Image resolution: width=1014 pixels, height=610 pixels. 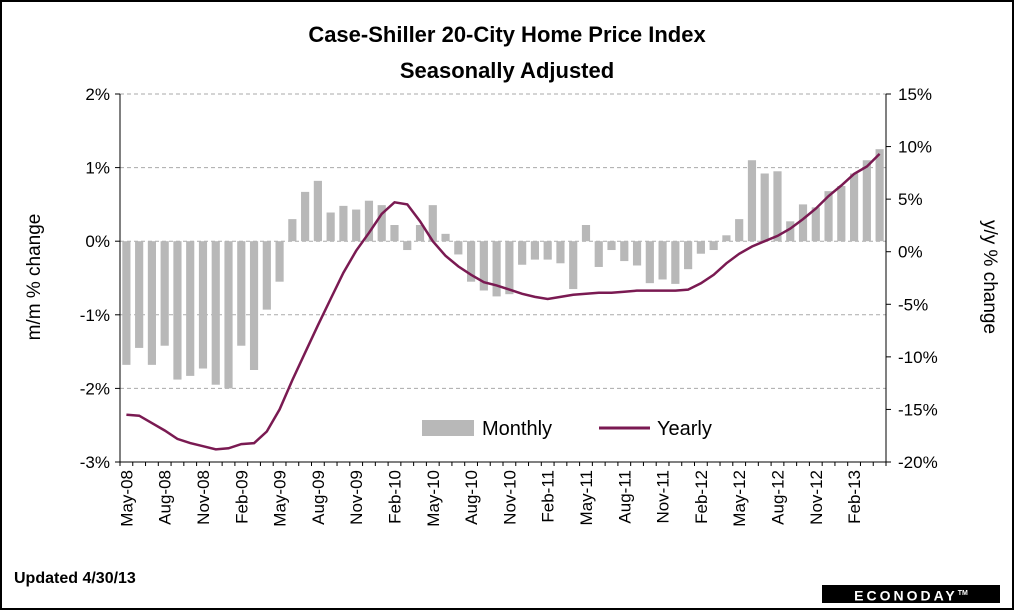 I want to click on tick-label-left: -3%, so click(x=95, y=462).